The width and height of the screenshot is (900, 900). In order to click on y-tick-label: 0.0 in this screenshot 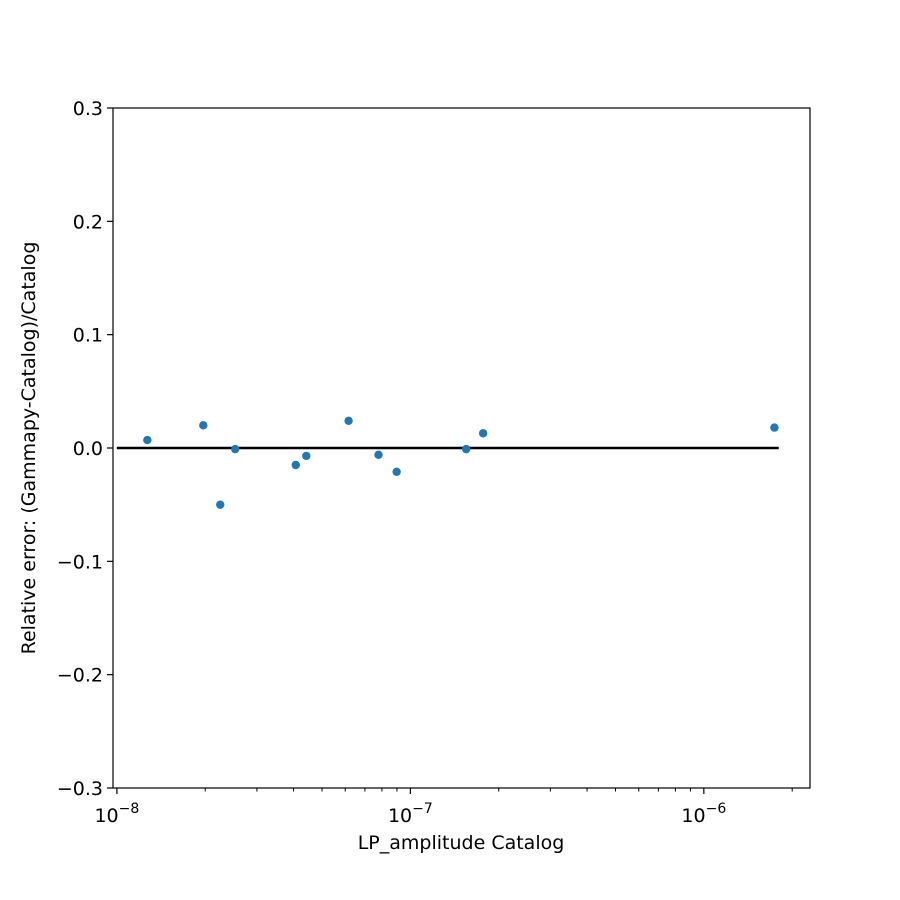, I will do `click(88, 449)`.